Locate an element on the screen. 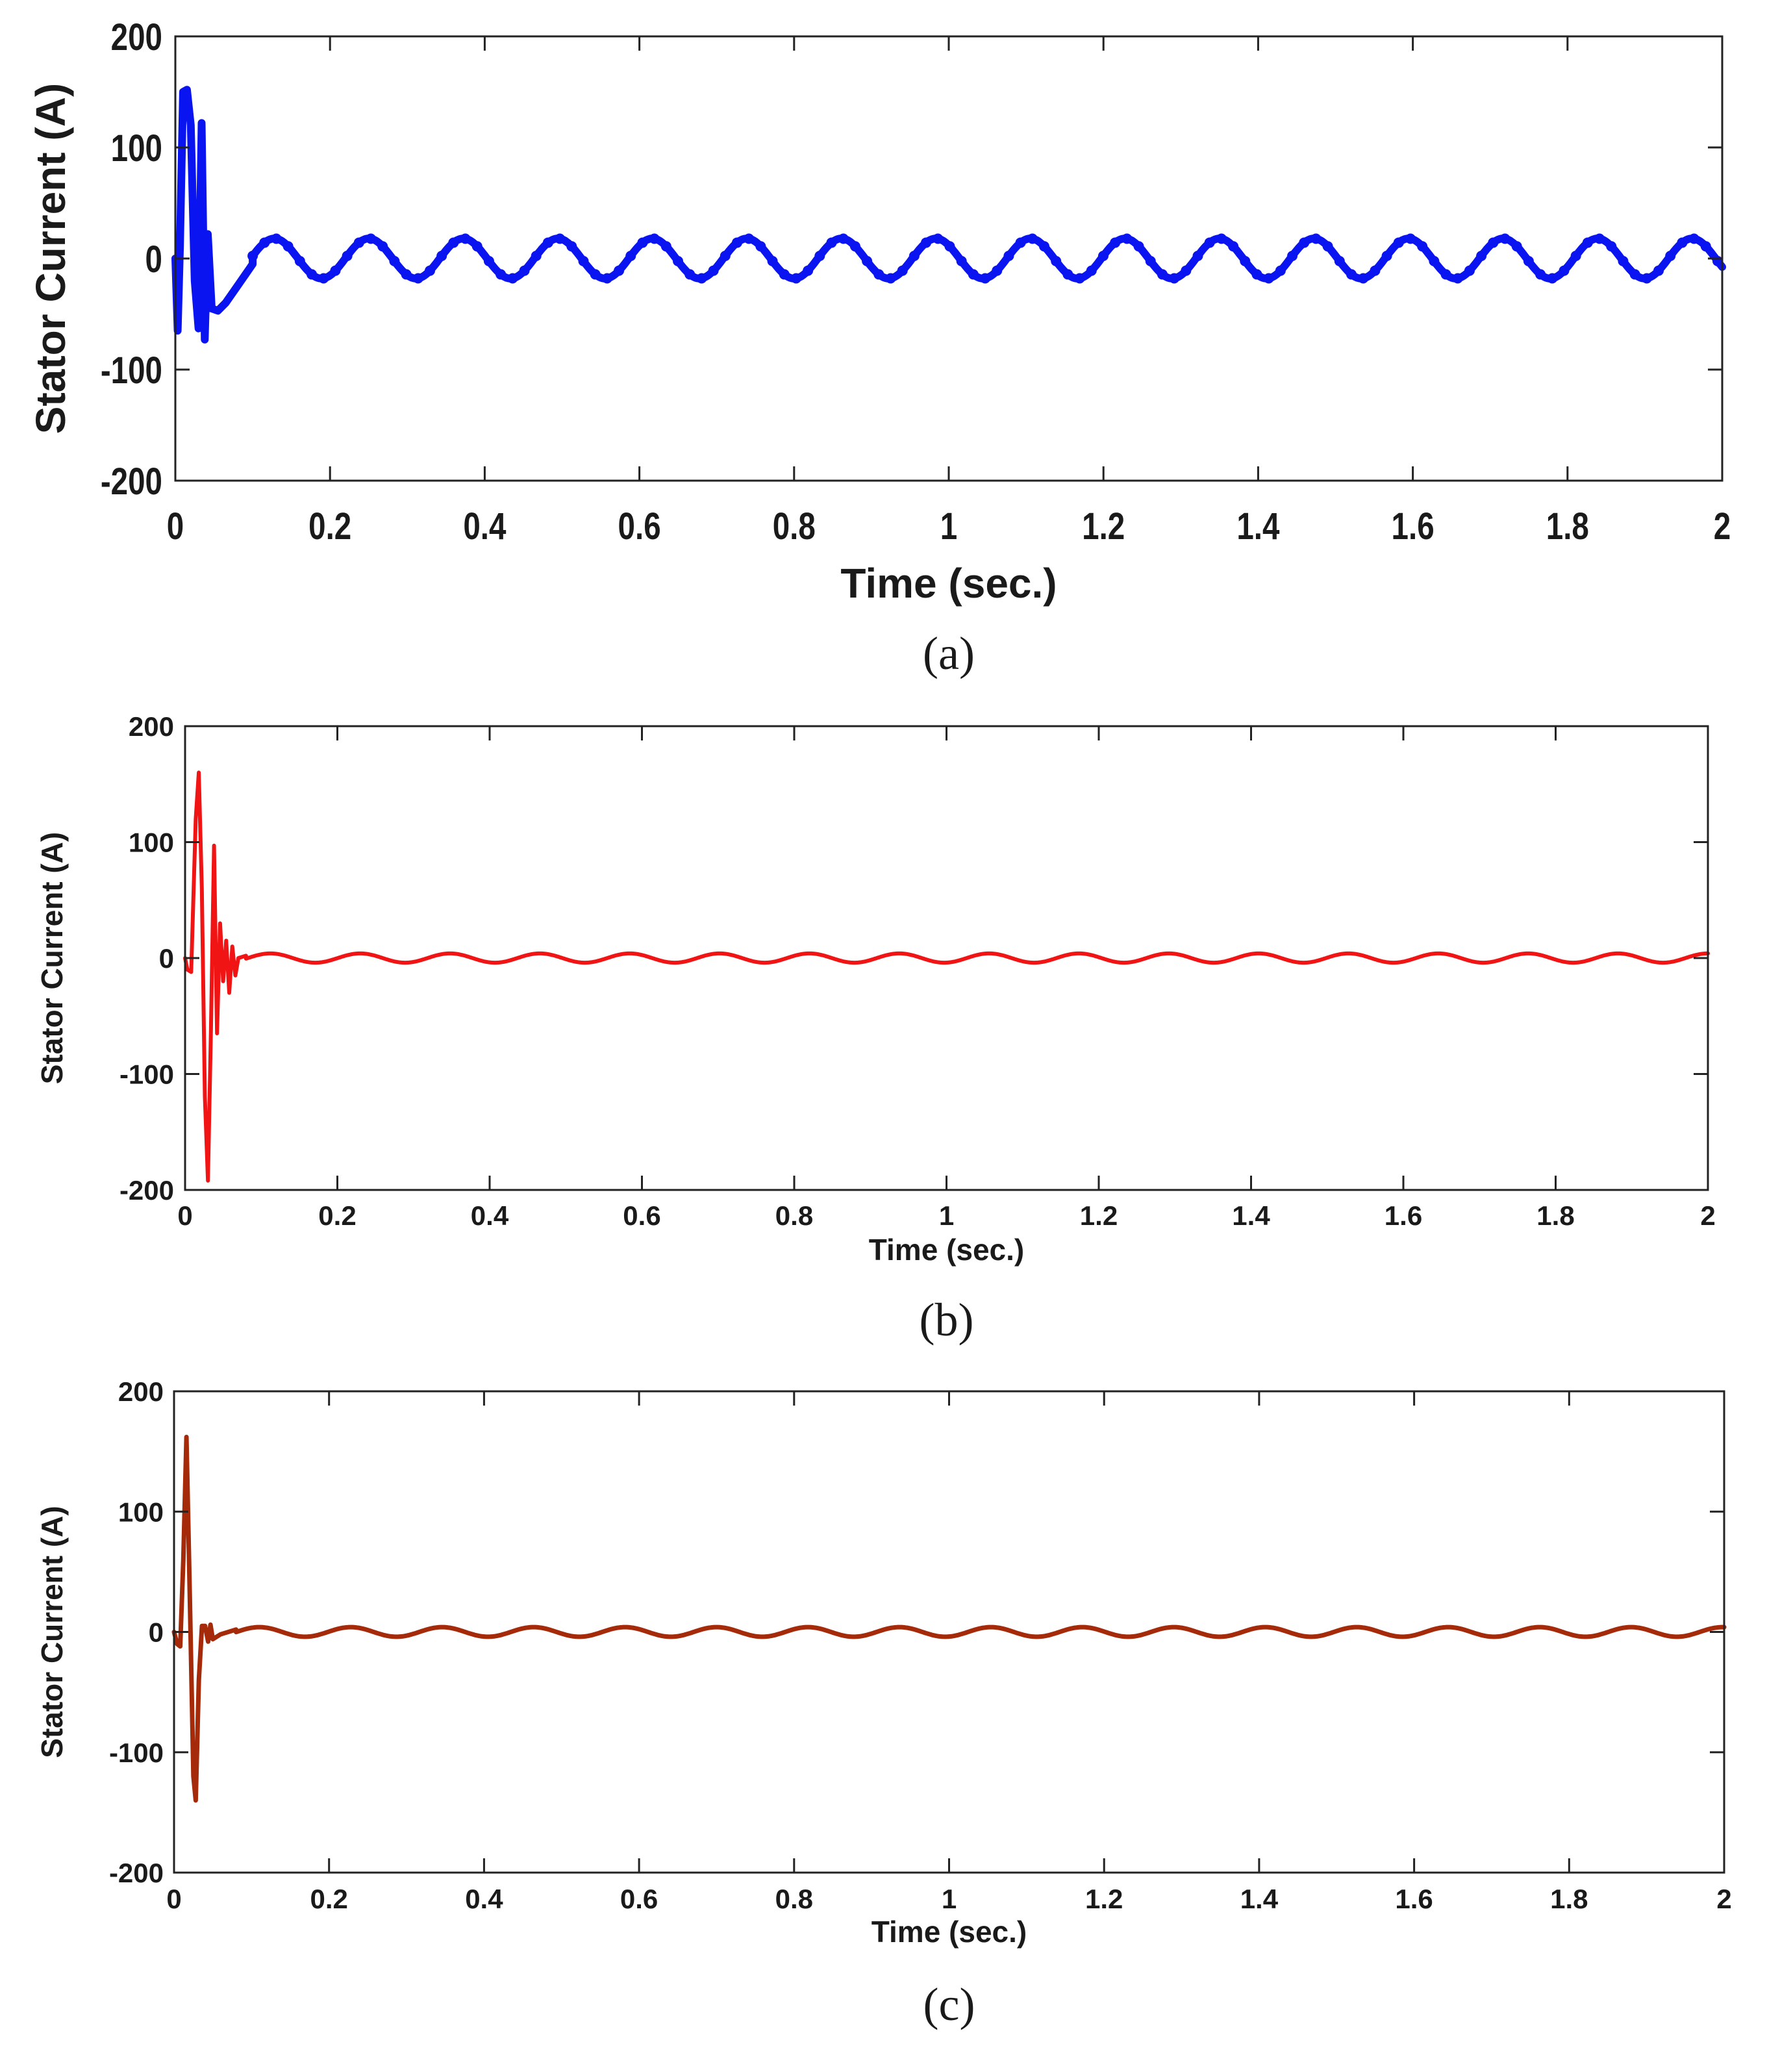 The image size is (1780, 2072). chart-a-y-axis-label: Stator Current (A) is located at coordinates (50, 258).